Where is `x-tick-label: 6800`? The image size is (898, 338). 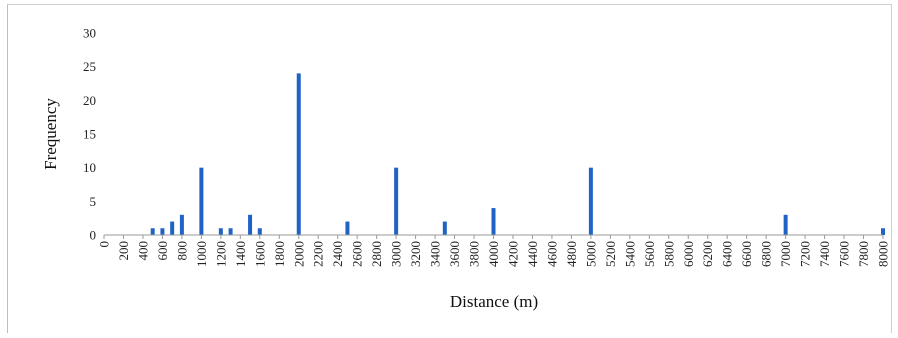
x-tick-label: 6800 is located at coordinates (766, 254).